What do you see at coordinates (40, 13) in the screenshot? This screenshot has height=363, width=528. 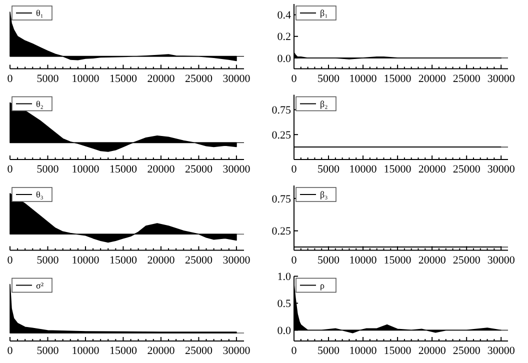 I see `legend-label: θ₁` at bounding box center [40, 13].